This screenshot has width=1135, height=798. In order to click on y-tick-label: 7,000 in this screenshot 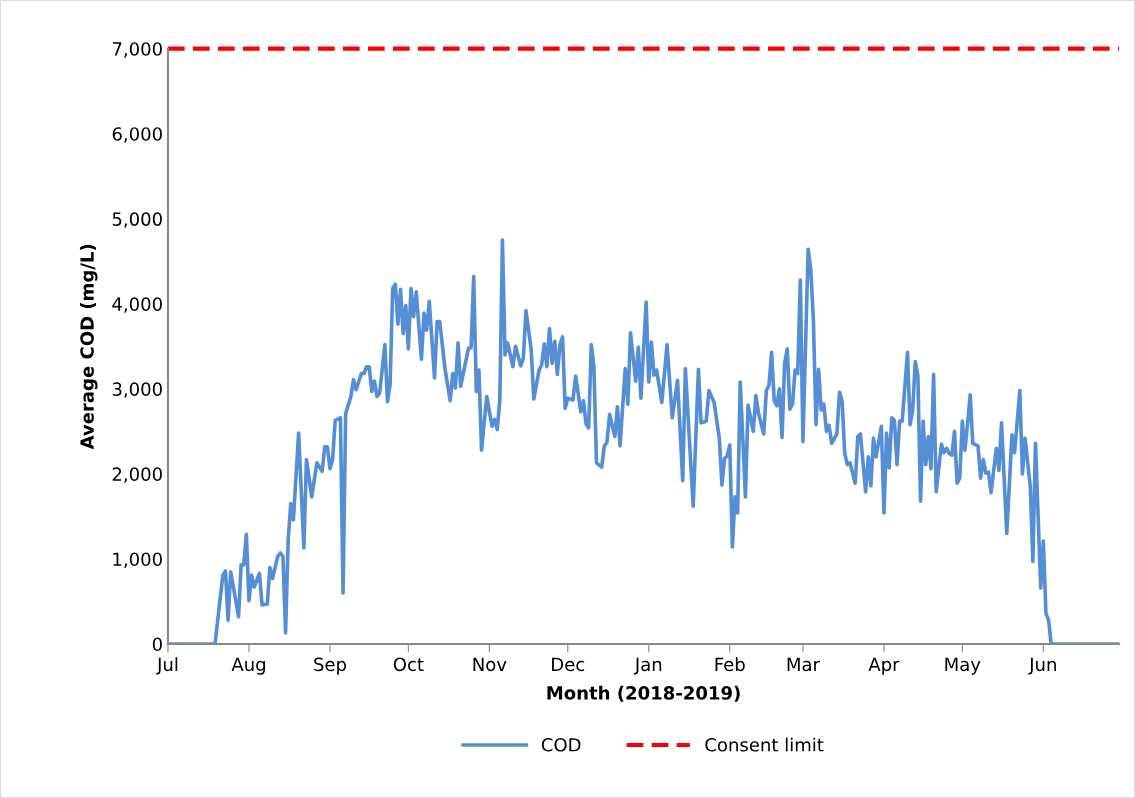, I will do `click(137, 50)`.